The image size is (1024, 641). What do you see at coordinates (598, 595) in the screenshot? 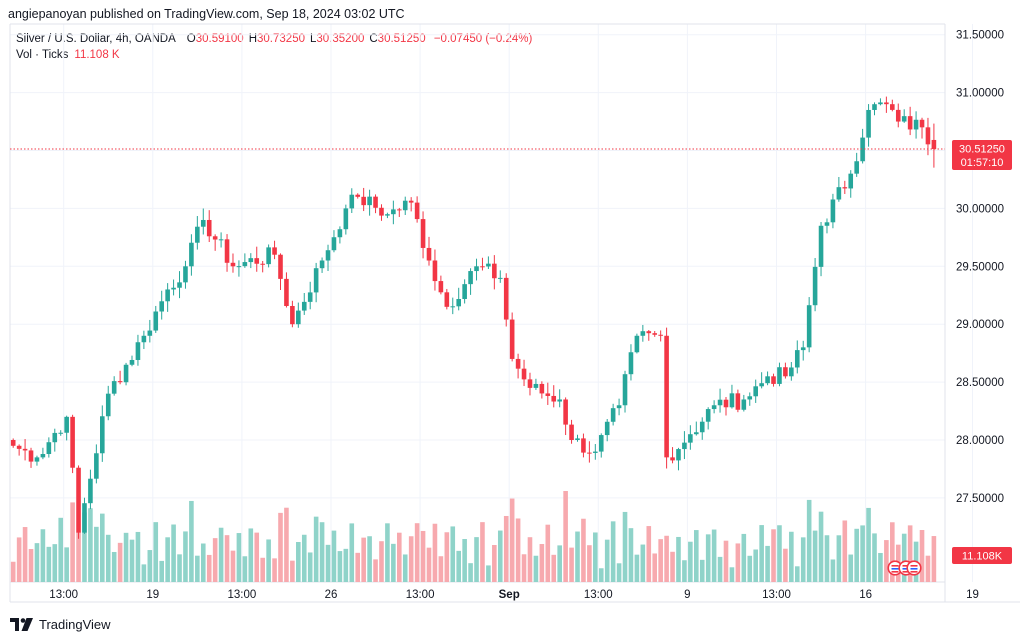
I see `time-tick-label: 13:00` at bounding box center [598, 595].